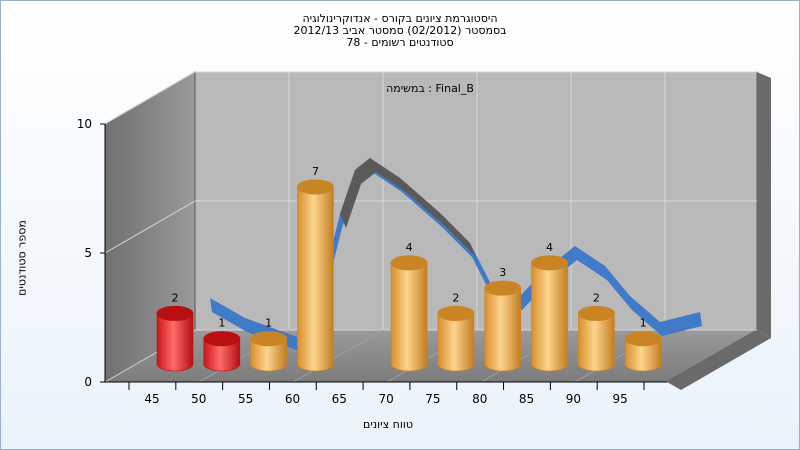 The height and width of the screenshot is (450, 800). I want to click on x-tick-label-60: 60, so click(292, 399).